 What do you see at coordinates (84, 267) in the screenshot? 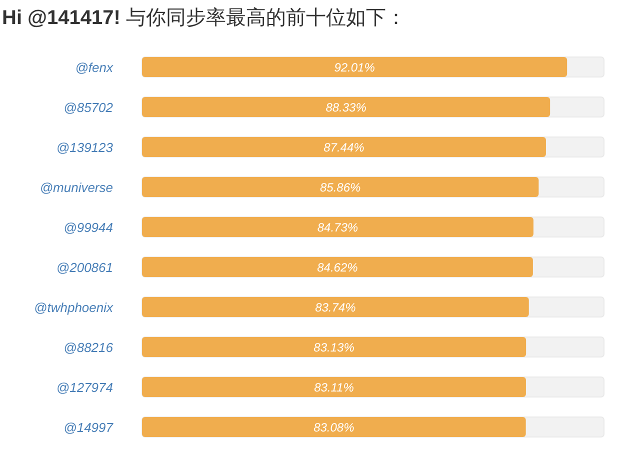
I see `y-tick-label: @200861` at bounding box center [84, 267].